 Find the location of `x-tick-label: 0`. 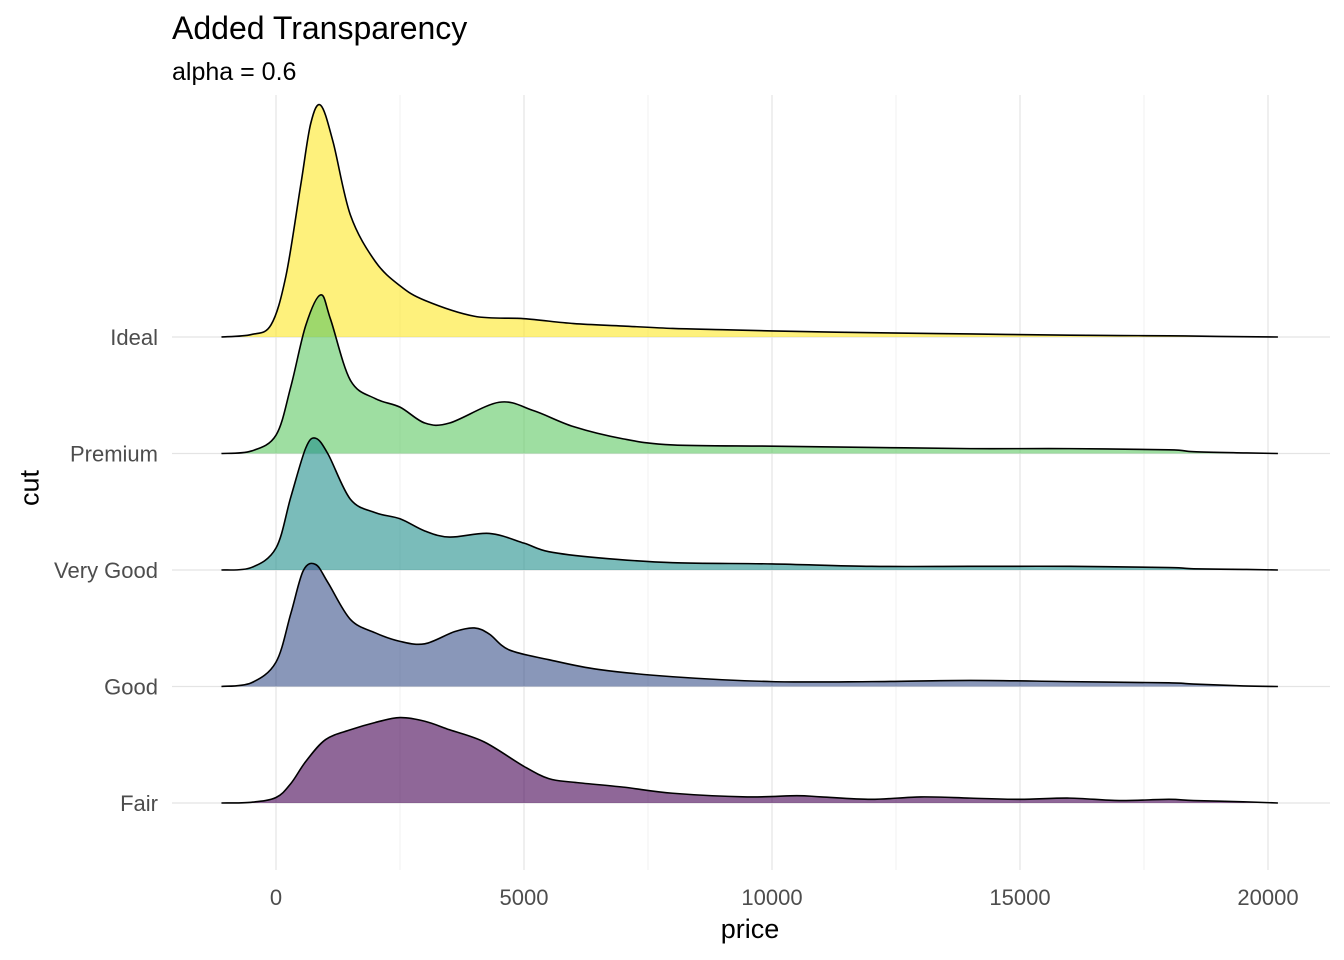

x-tick-label: 0 is located at coordinates (276, 897).